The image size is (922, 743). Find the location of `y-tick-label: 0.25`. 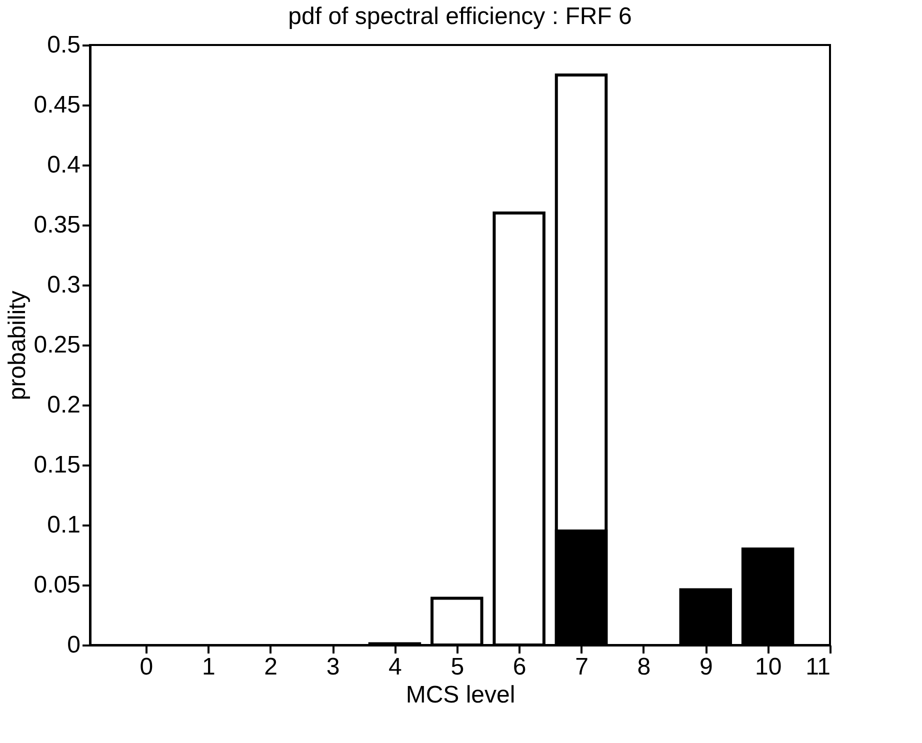

y-tick-label: 0.25 is located at coordinates (57, 345).